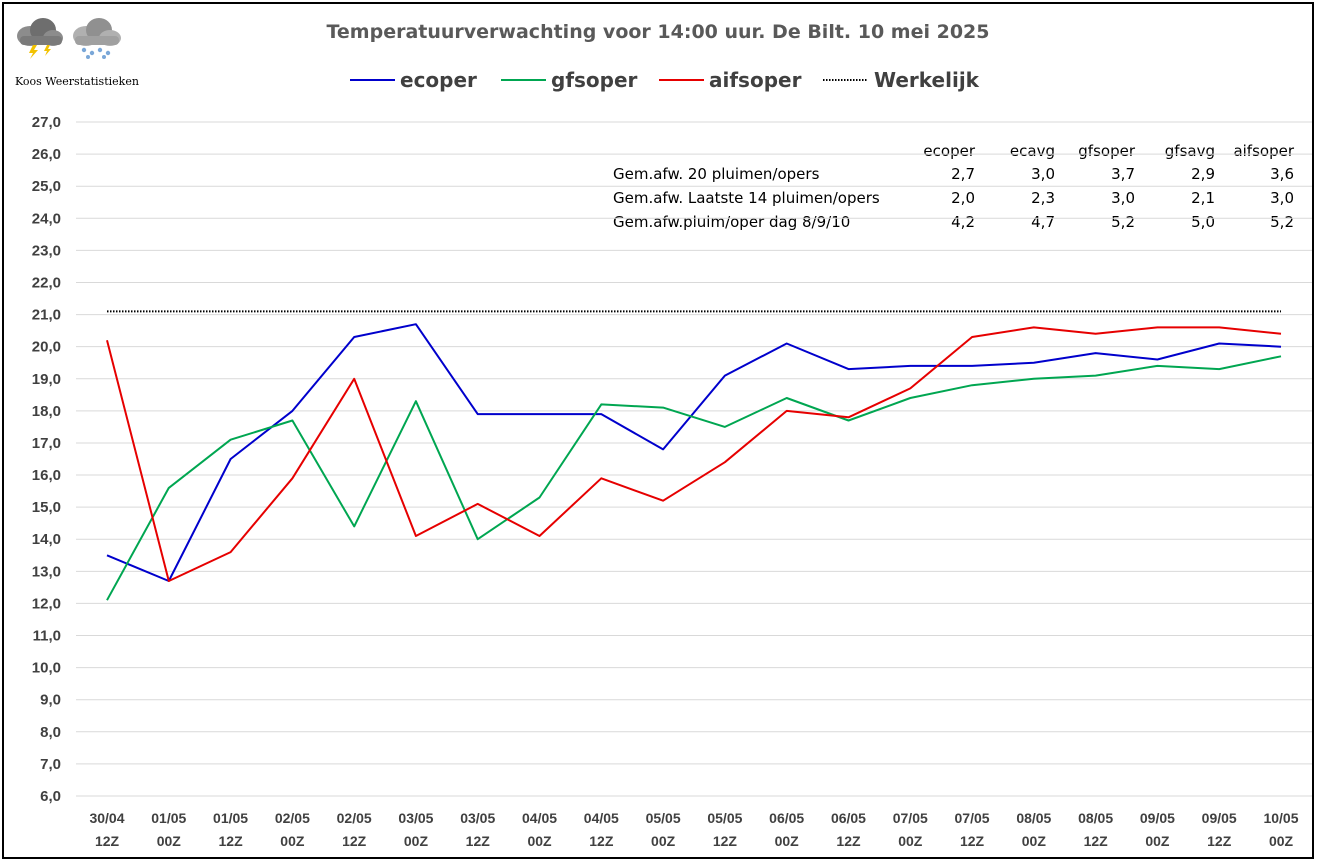 The width and height of the screenshot is (1320, 865). Describe the element at coordinates (1203, 222) in the screenshot. I see `stats-cell: 5,0` at that location.